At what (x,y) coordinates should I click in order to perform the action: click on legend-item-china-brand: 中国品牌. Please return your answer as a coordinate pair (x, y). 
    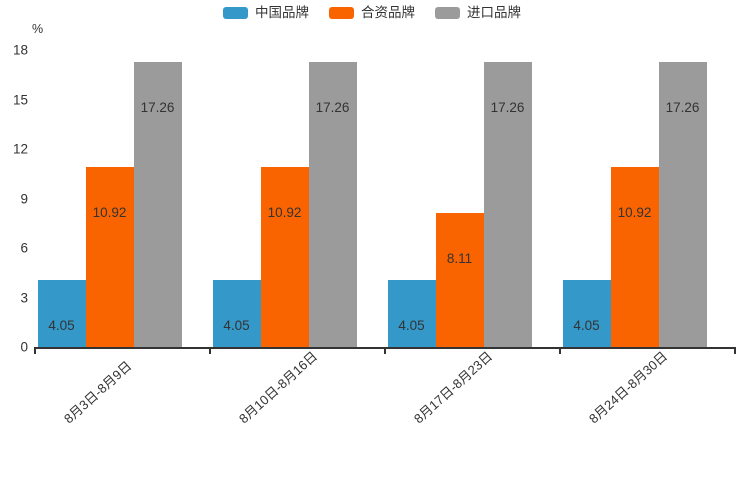
    Looking at the image, I should click on (266, 13).